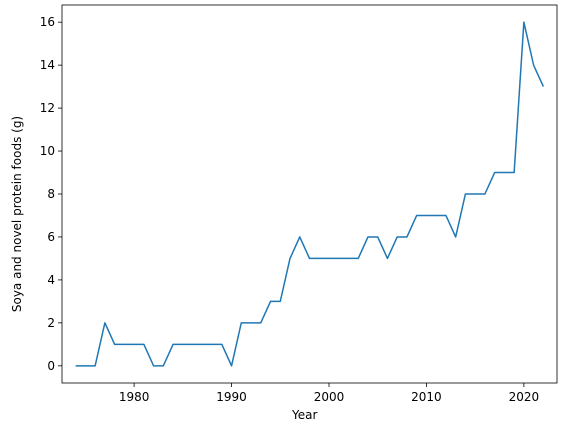  What do you see at coordinates (51, 323) in the screenshot?
I see `y-tick-label: 2` at bounding box center [51, 323].